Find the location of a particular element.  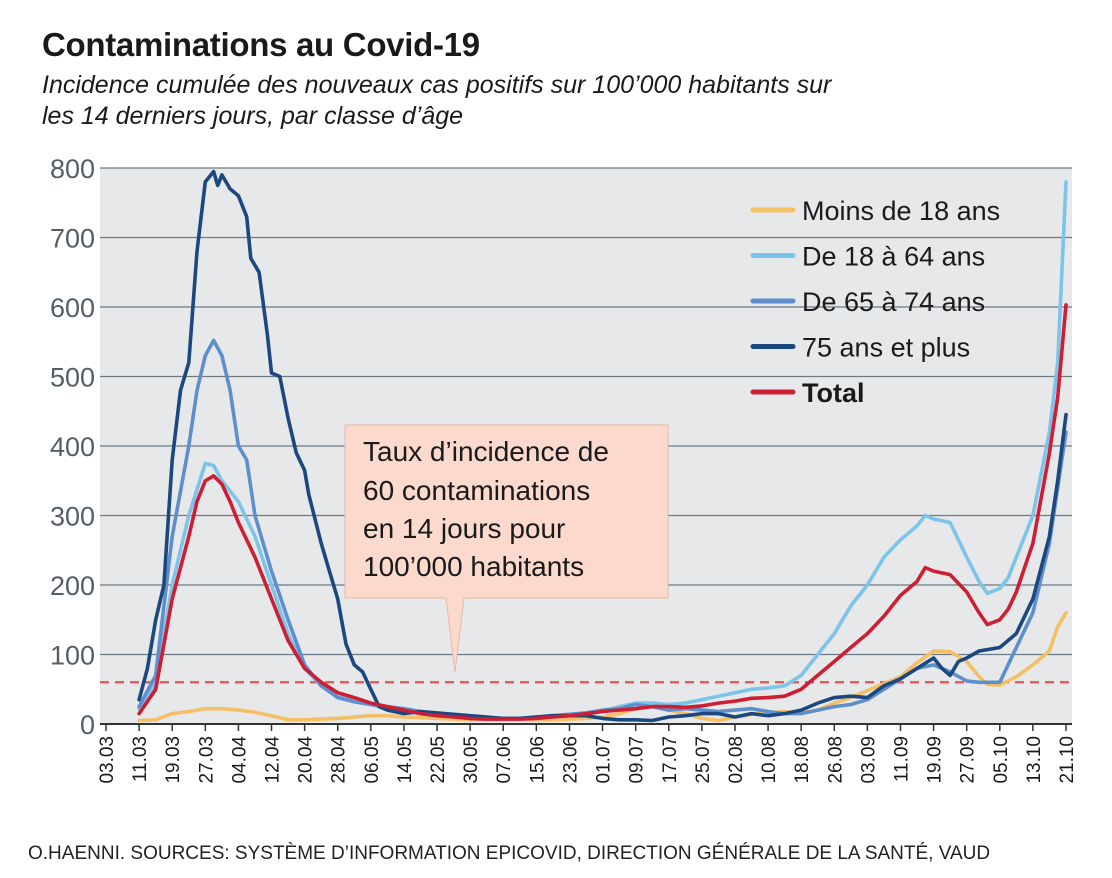

series-line-moins-de-18-ans is located at coordinates (602, 667).